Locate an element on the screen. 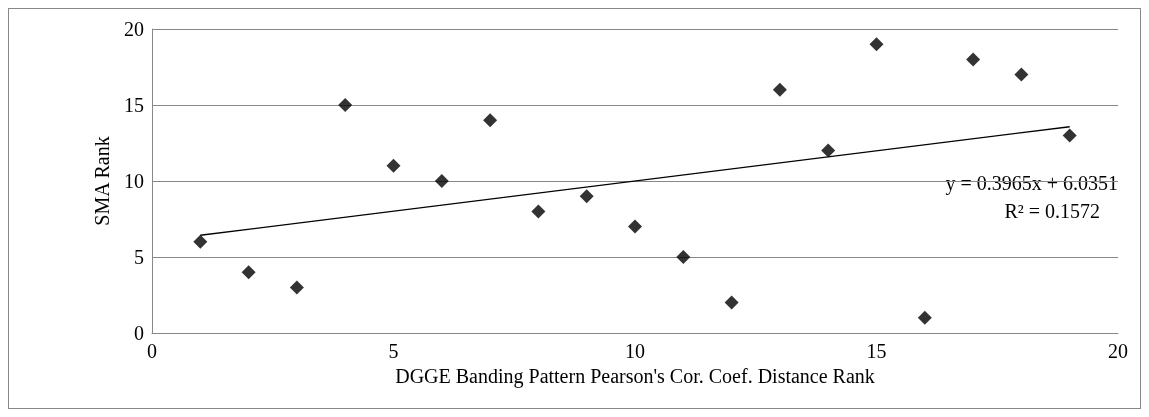  y-tick-label: 5 is located at coordinates (139, 257).